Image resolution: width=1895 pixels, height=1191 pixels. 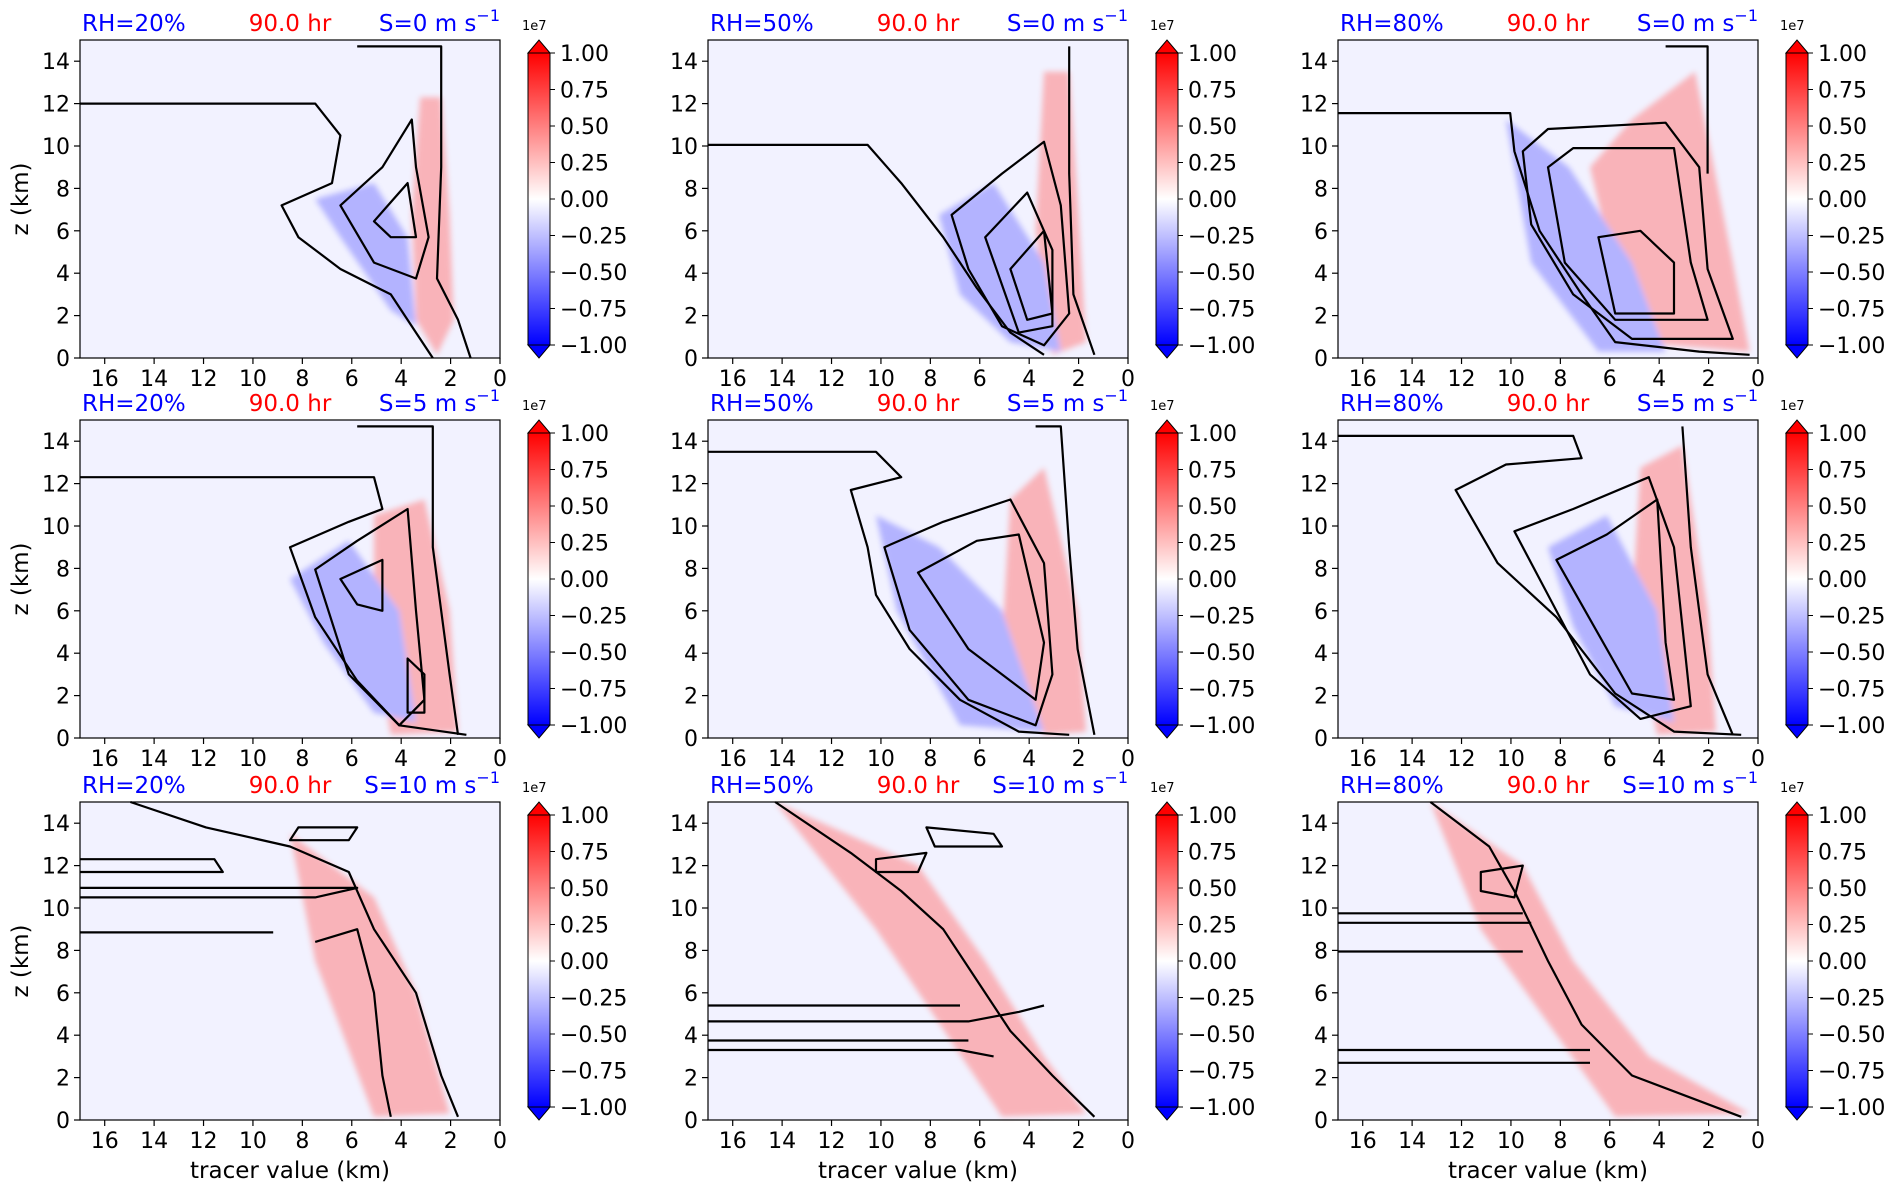 I want to click on shear-exponent: −1, so click(x=1746, y=395).